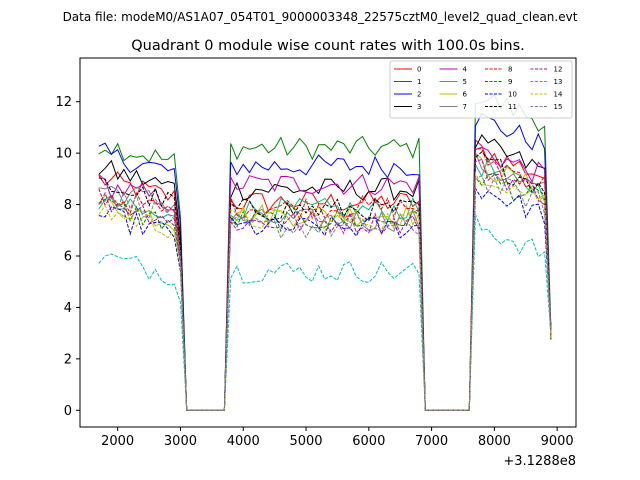  What do you see at coordinates (419, 107) in the screenshot?
I see `legend-label-3: 3` at bounding box center [419, 107].